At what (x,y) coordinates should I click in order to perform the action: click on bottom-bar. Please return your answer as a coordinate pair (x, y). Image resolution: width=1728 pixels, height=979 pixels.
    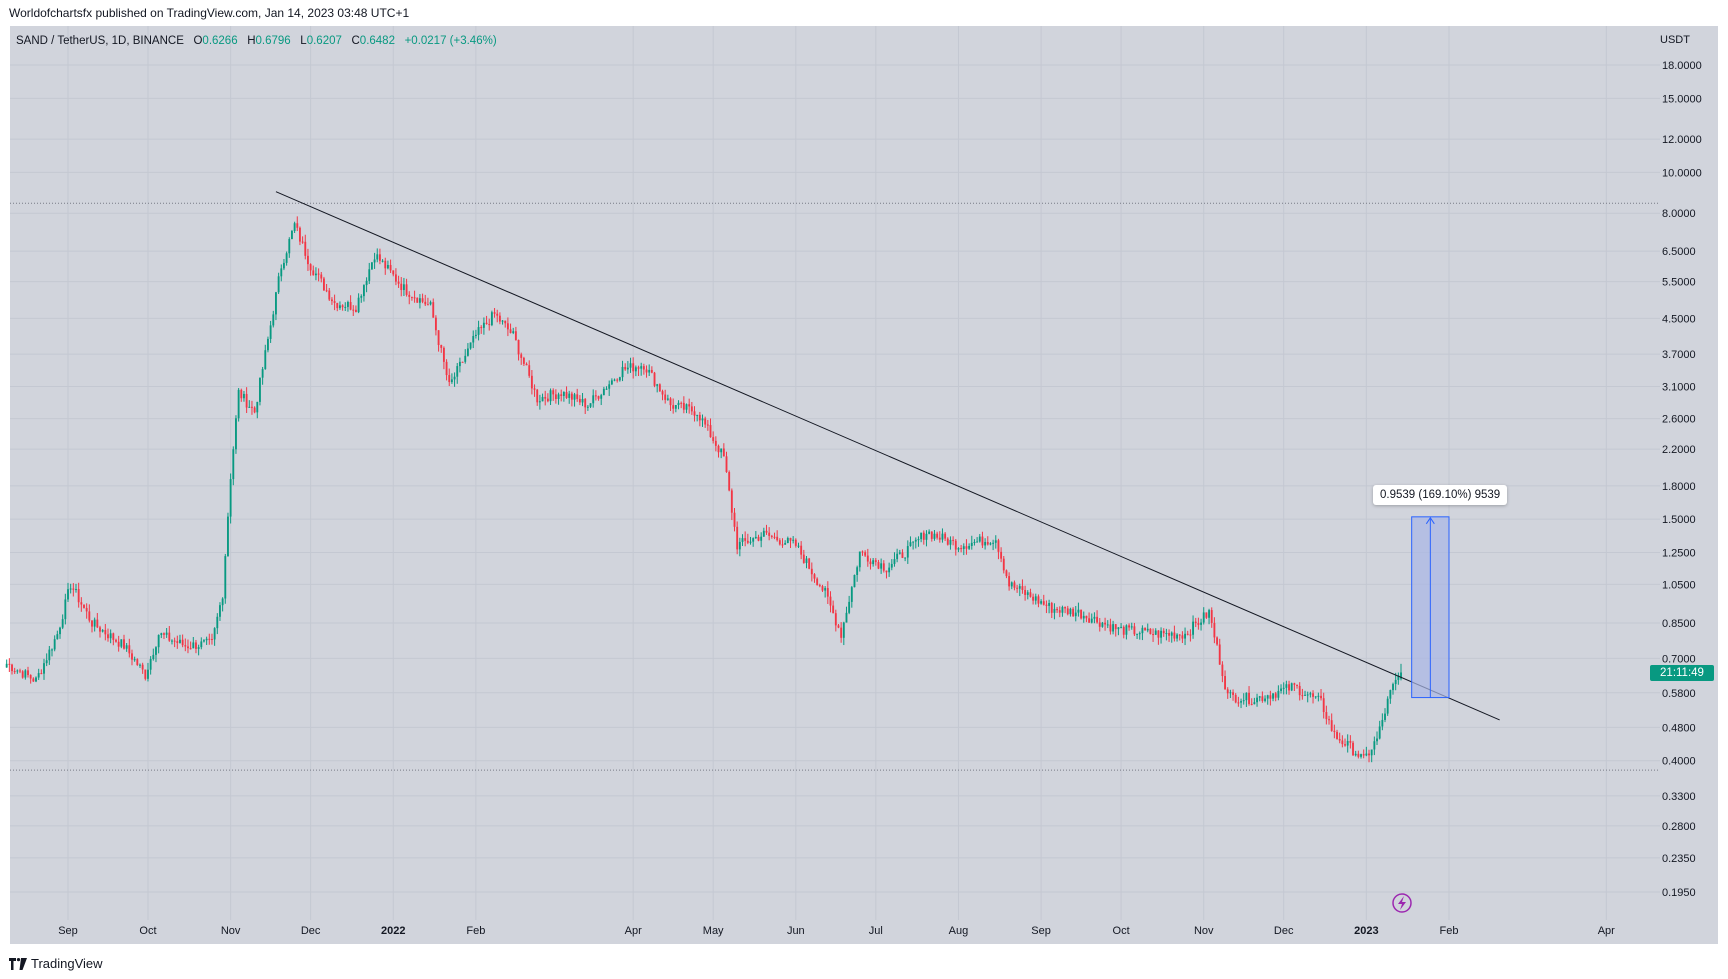
    Looking at the image, I should click on (864, 961).